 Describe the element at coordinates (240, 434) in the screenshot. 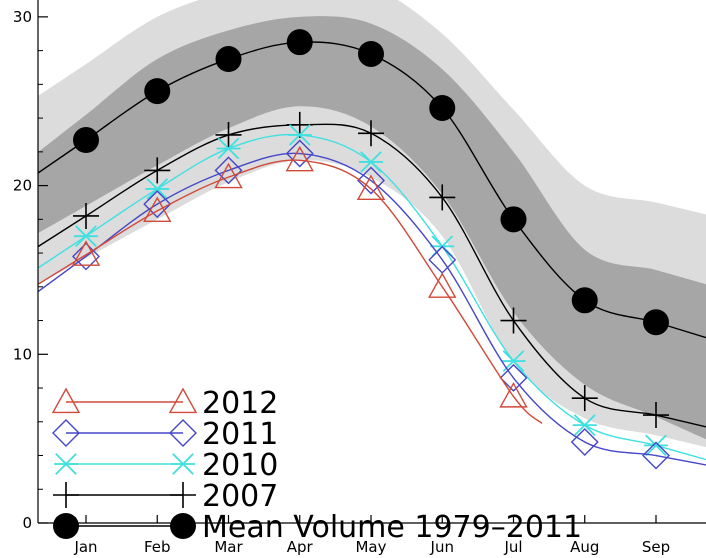

I see `legend-label: 2011` at that location.